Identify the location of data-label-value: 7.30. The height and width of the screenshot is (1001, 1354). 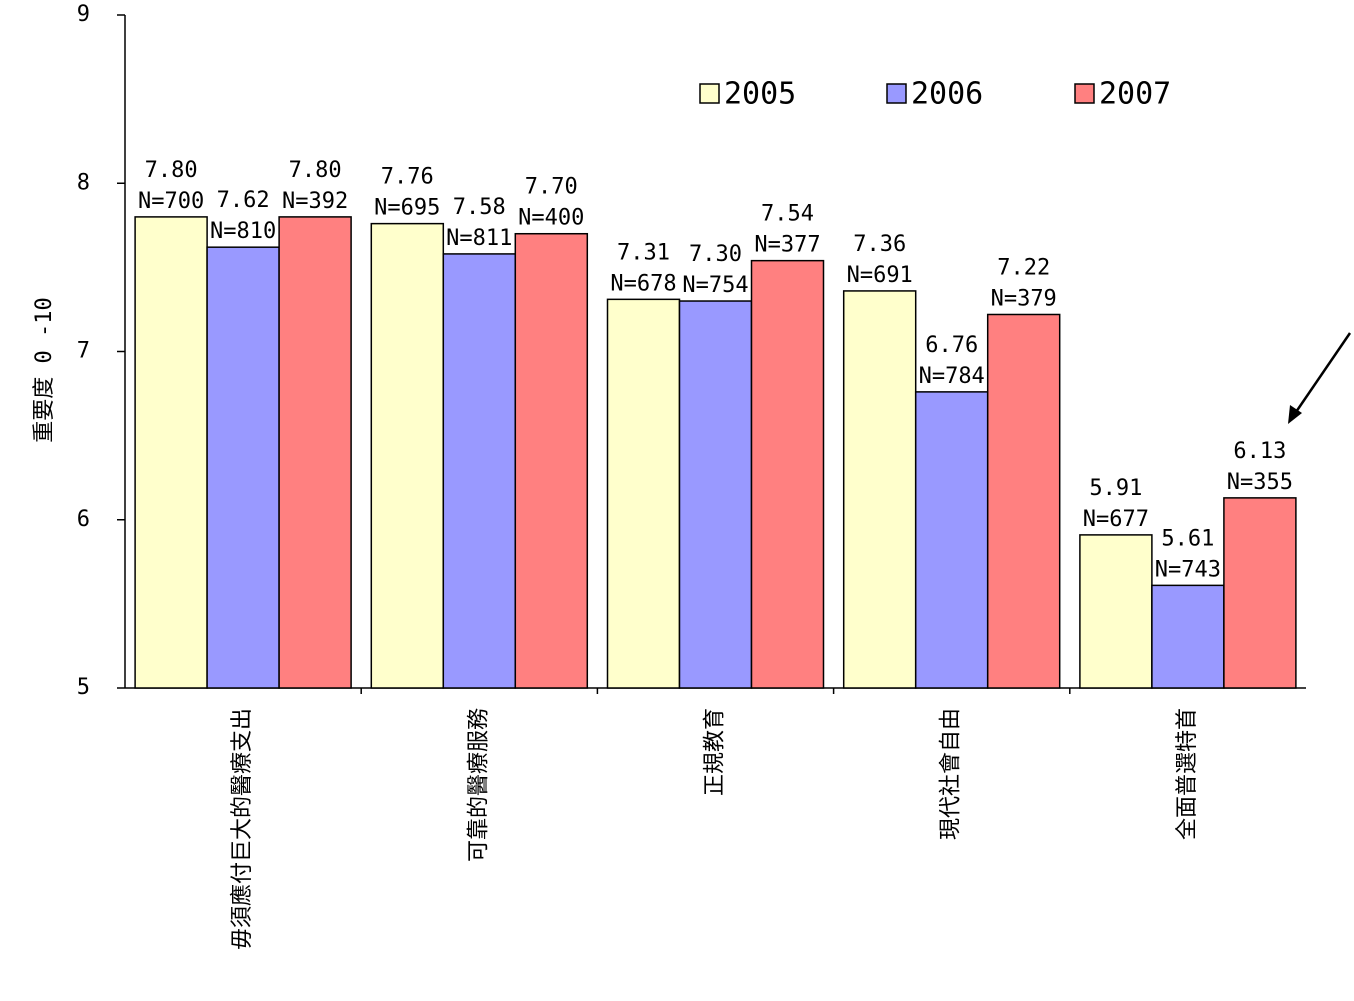
(715, 254).